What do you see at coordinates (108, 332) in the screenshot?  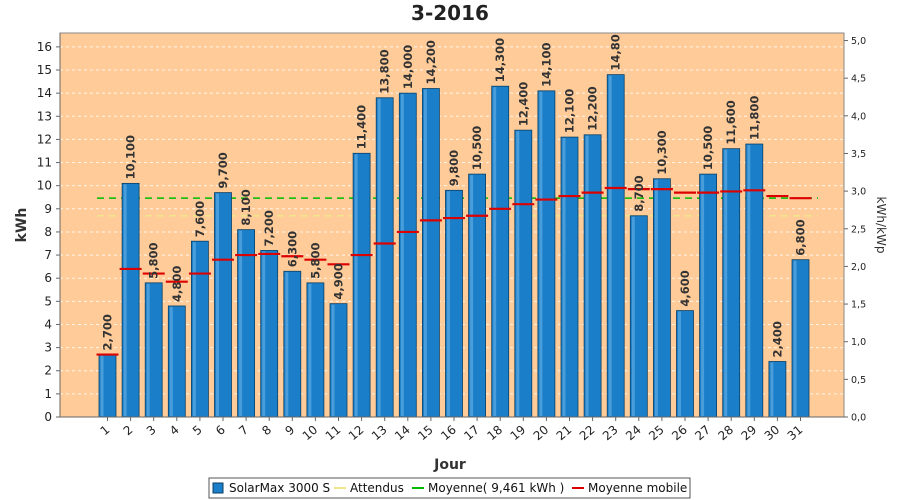 I see `bar-value-label: 2,700` at bounding box center [108, 332].